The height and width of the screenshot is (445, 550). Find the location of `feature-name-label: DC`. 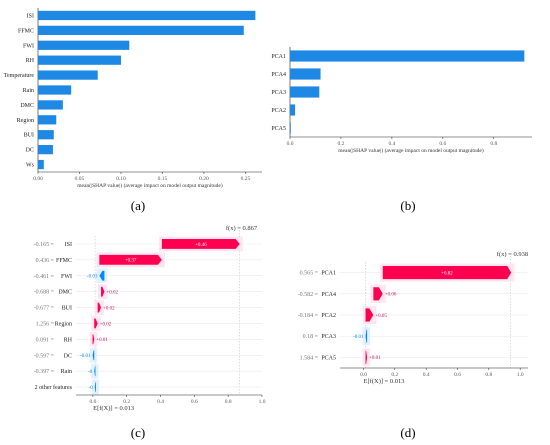

feature-name-label: DC is located at coordinates (68, 356).